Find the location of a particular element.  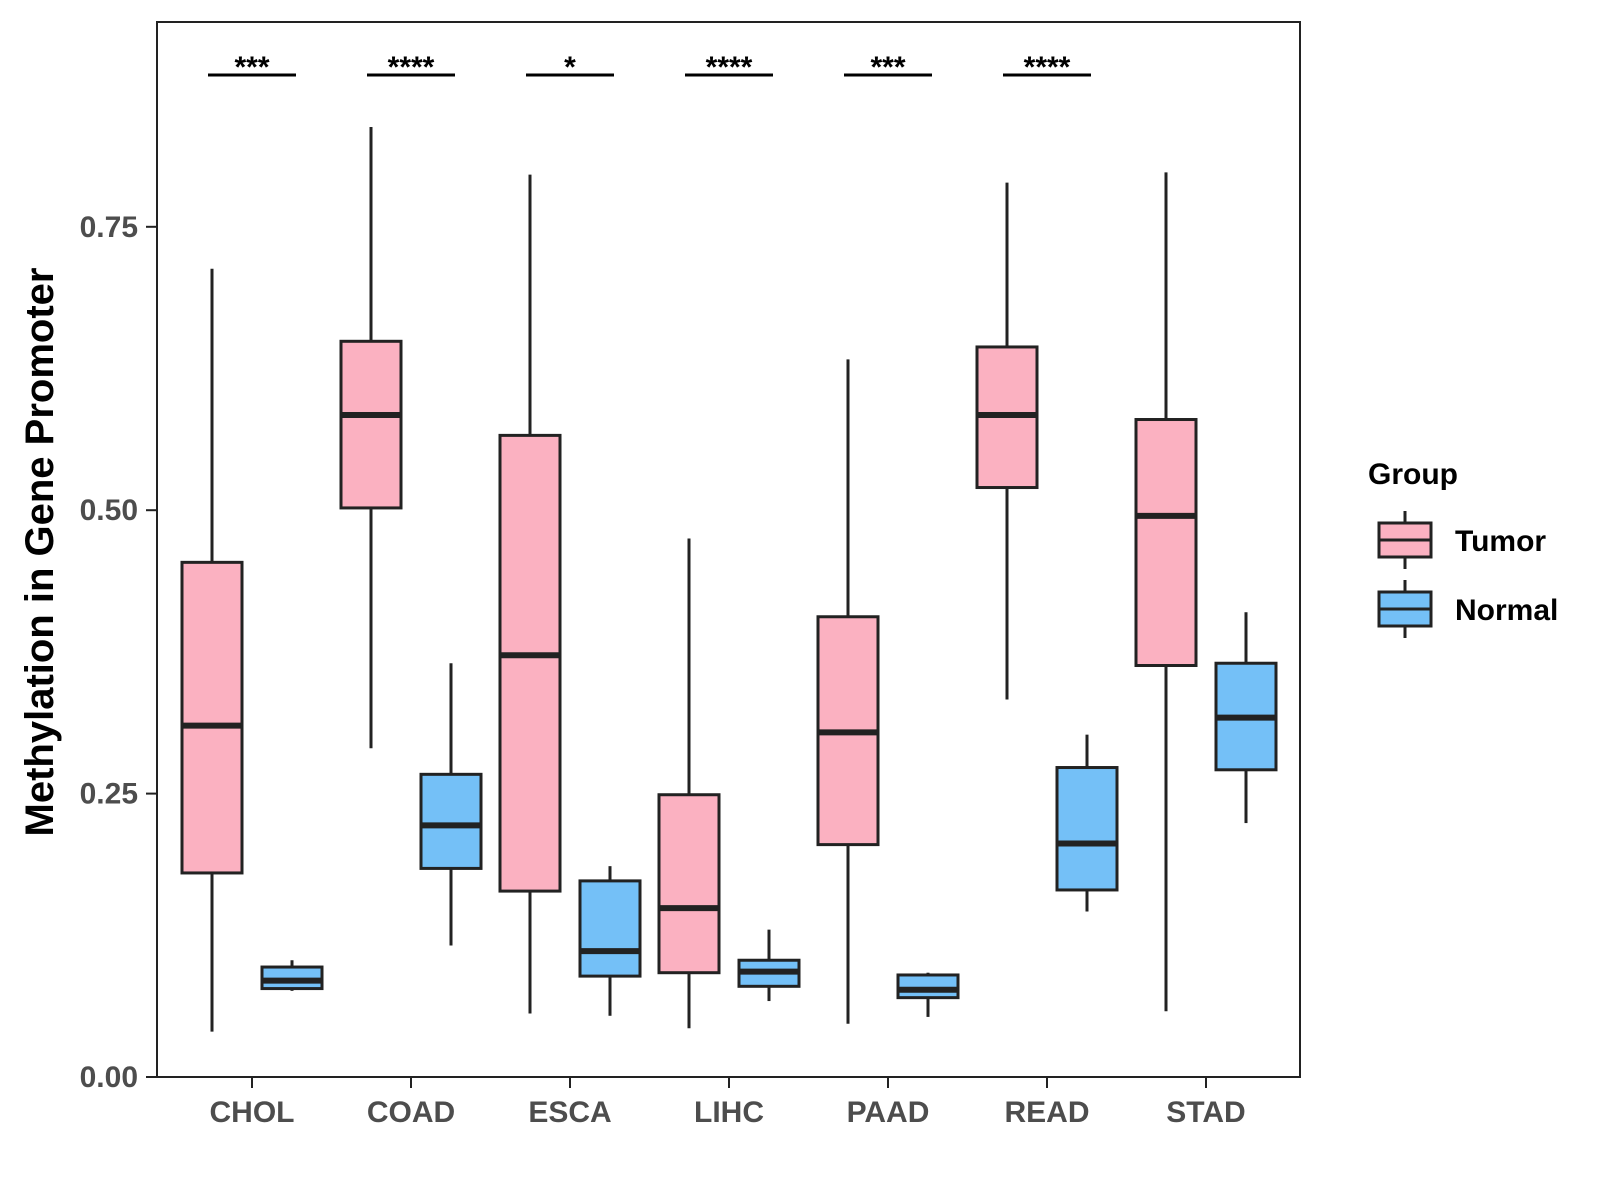

box-tumor-lihc is located at coordinates (689, 783).